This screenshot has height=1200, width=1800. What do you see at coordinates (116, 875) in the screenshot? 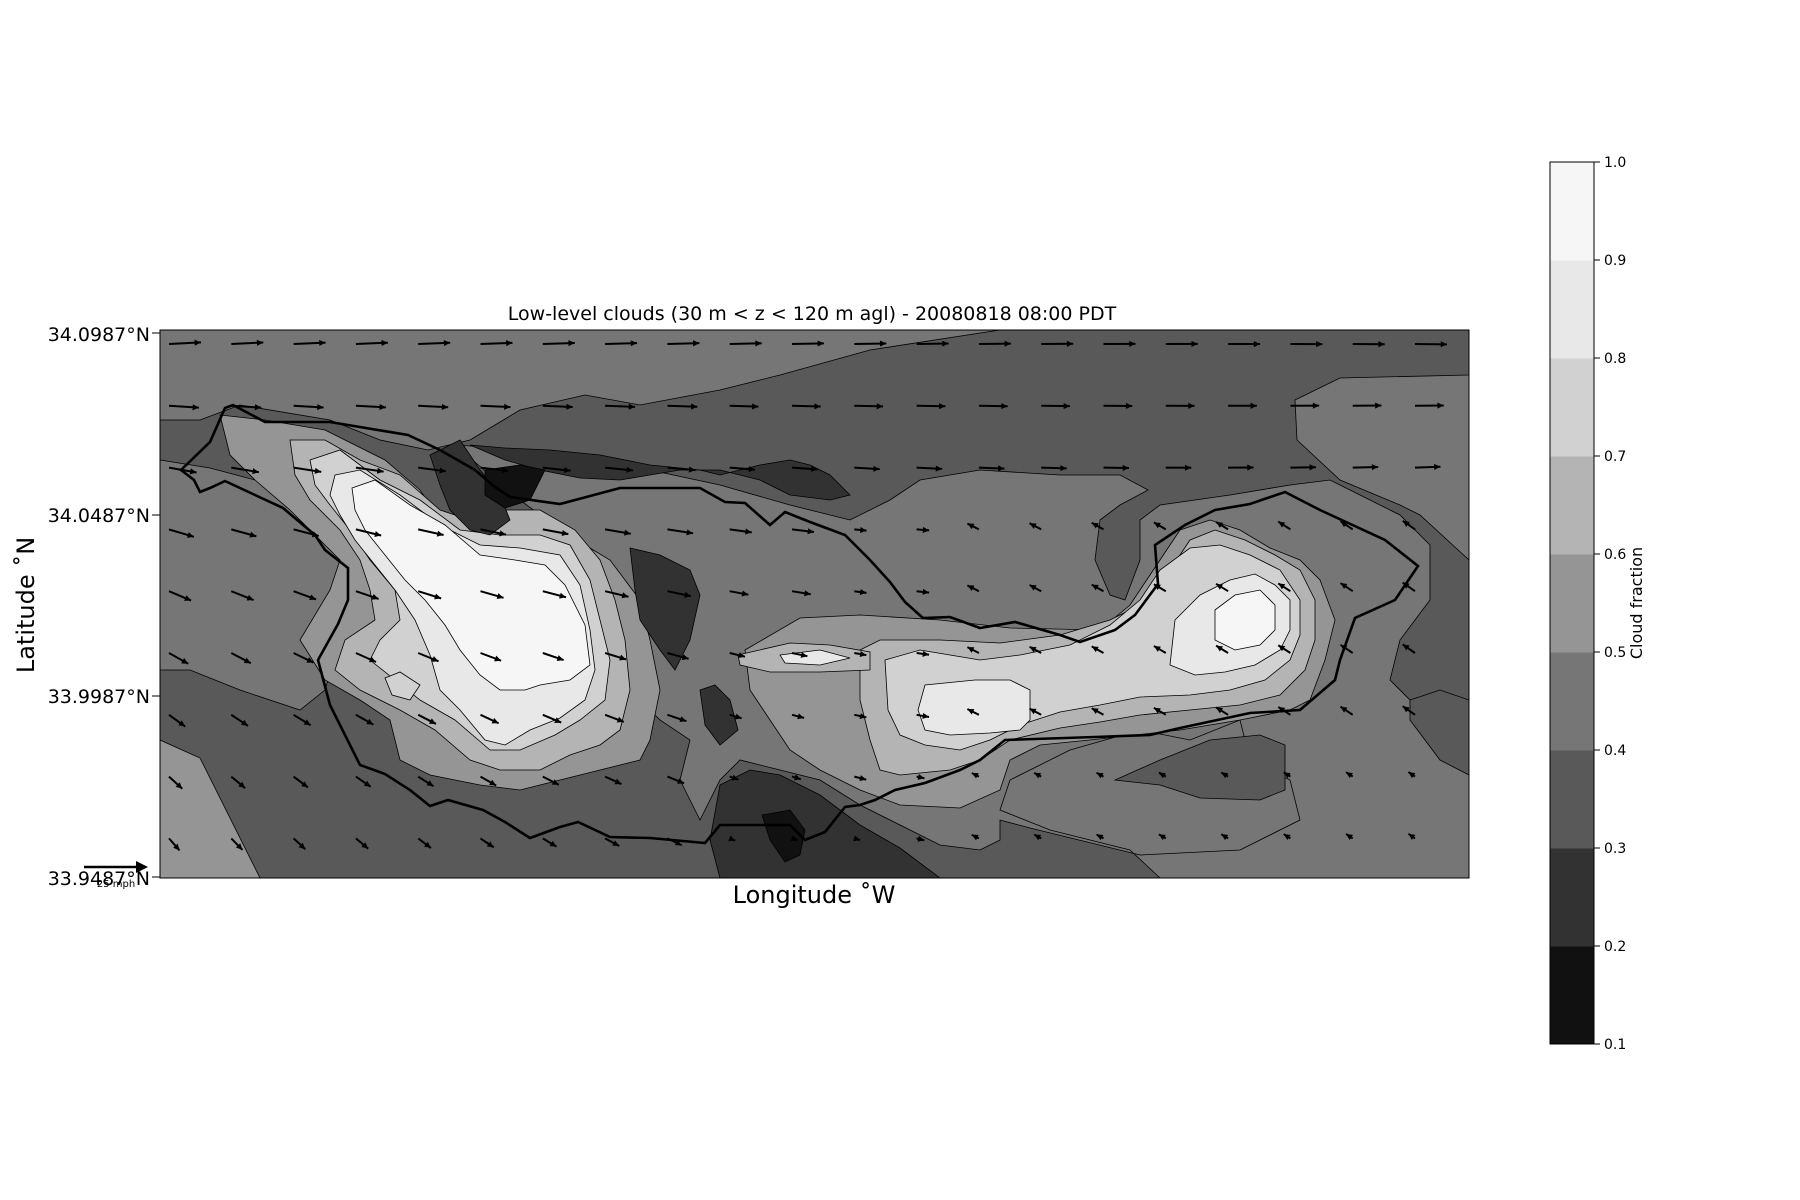
I see `quiver-key: 25 mph` at bounding box center [116, 875].